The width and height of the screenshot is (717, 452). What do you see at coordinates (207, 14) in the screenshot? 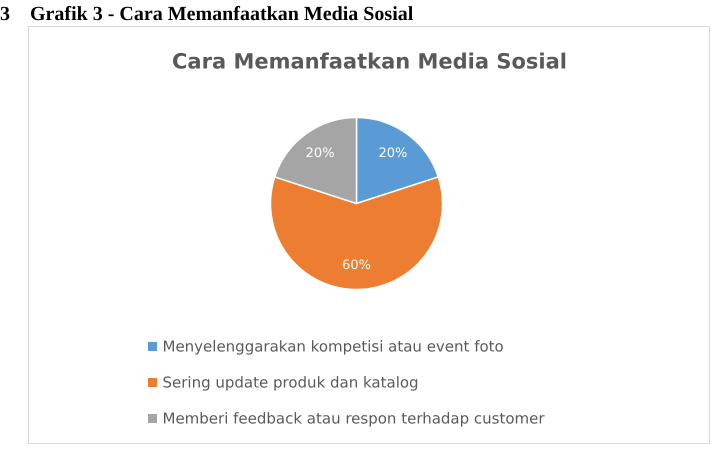
I see `text: 3 Grafik 3 - Cara Memanfaatkan Media Sosial` at bounding box center [207, 14].